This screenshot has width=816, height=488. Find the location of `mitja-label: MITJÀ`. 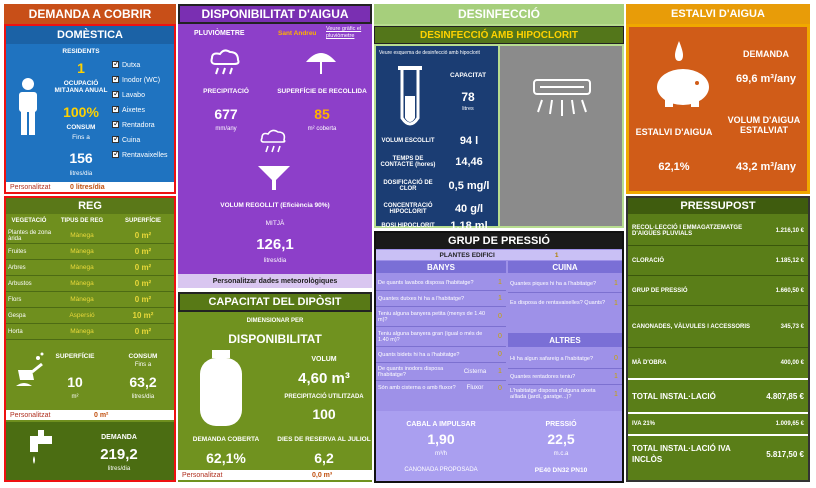

mitja-label: MITJÀ is located at coordinates (275, 223).